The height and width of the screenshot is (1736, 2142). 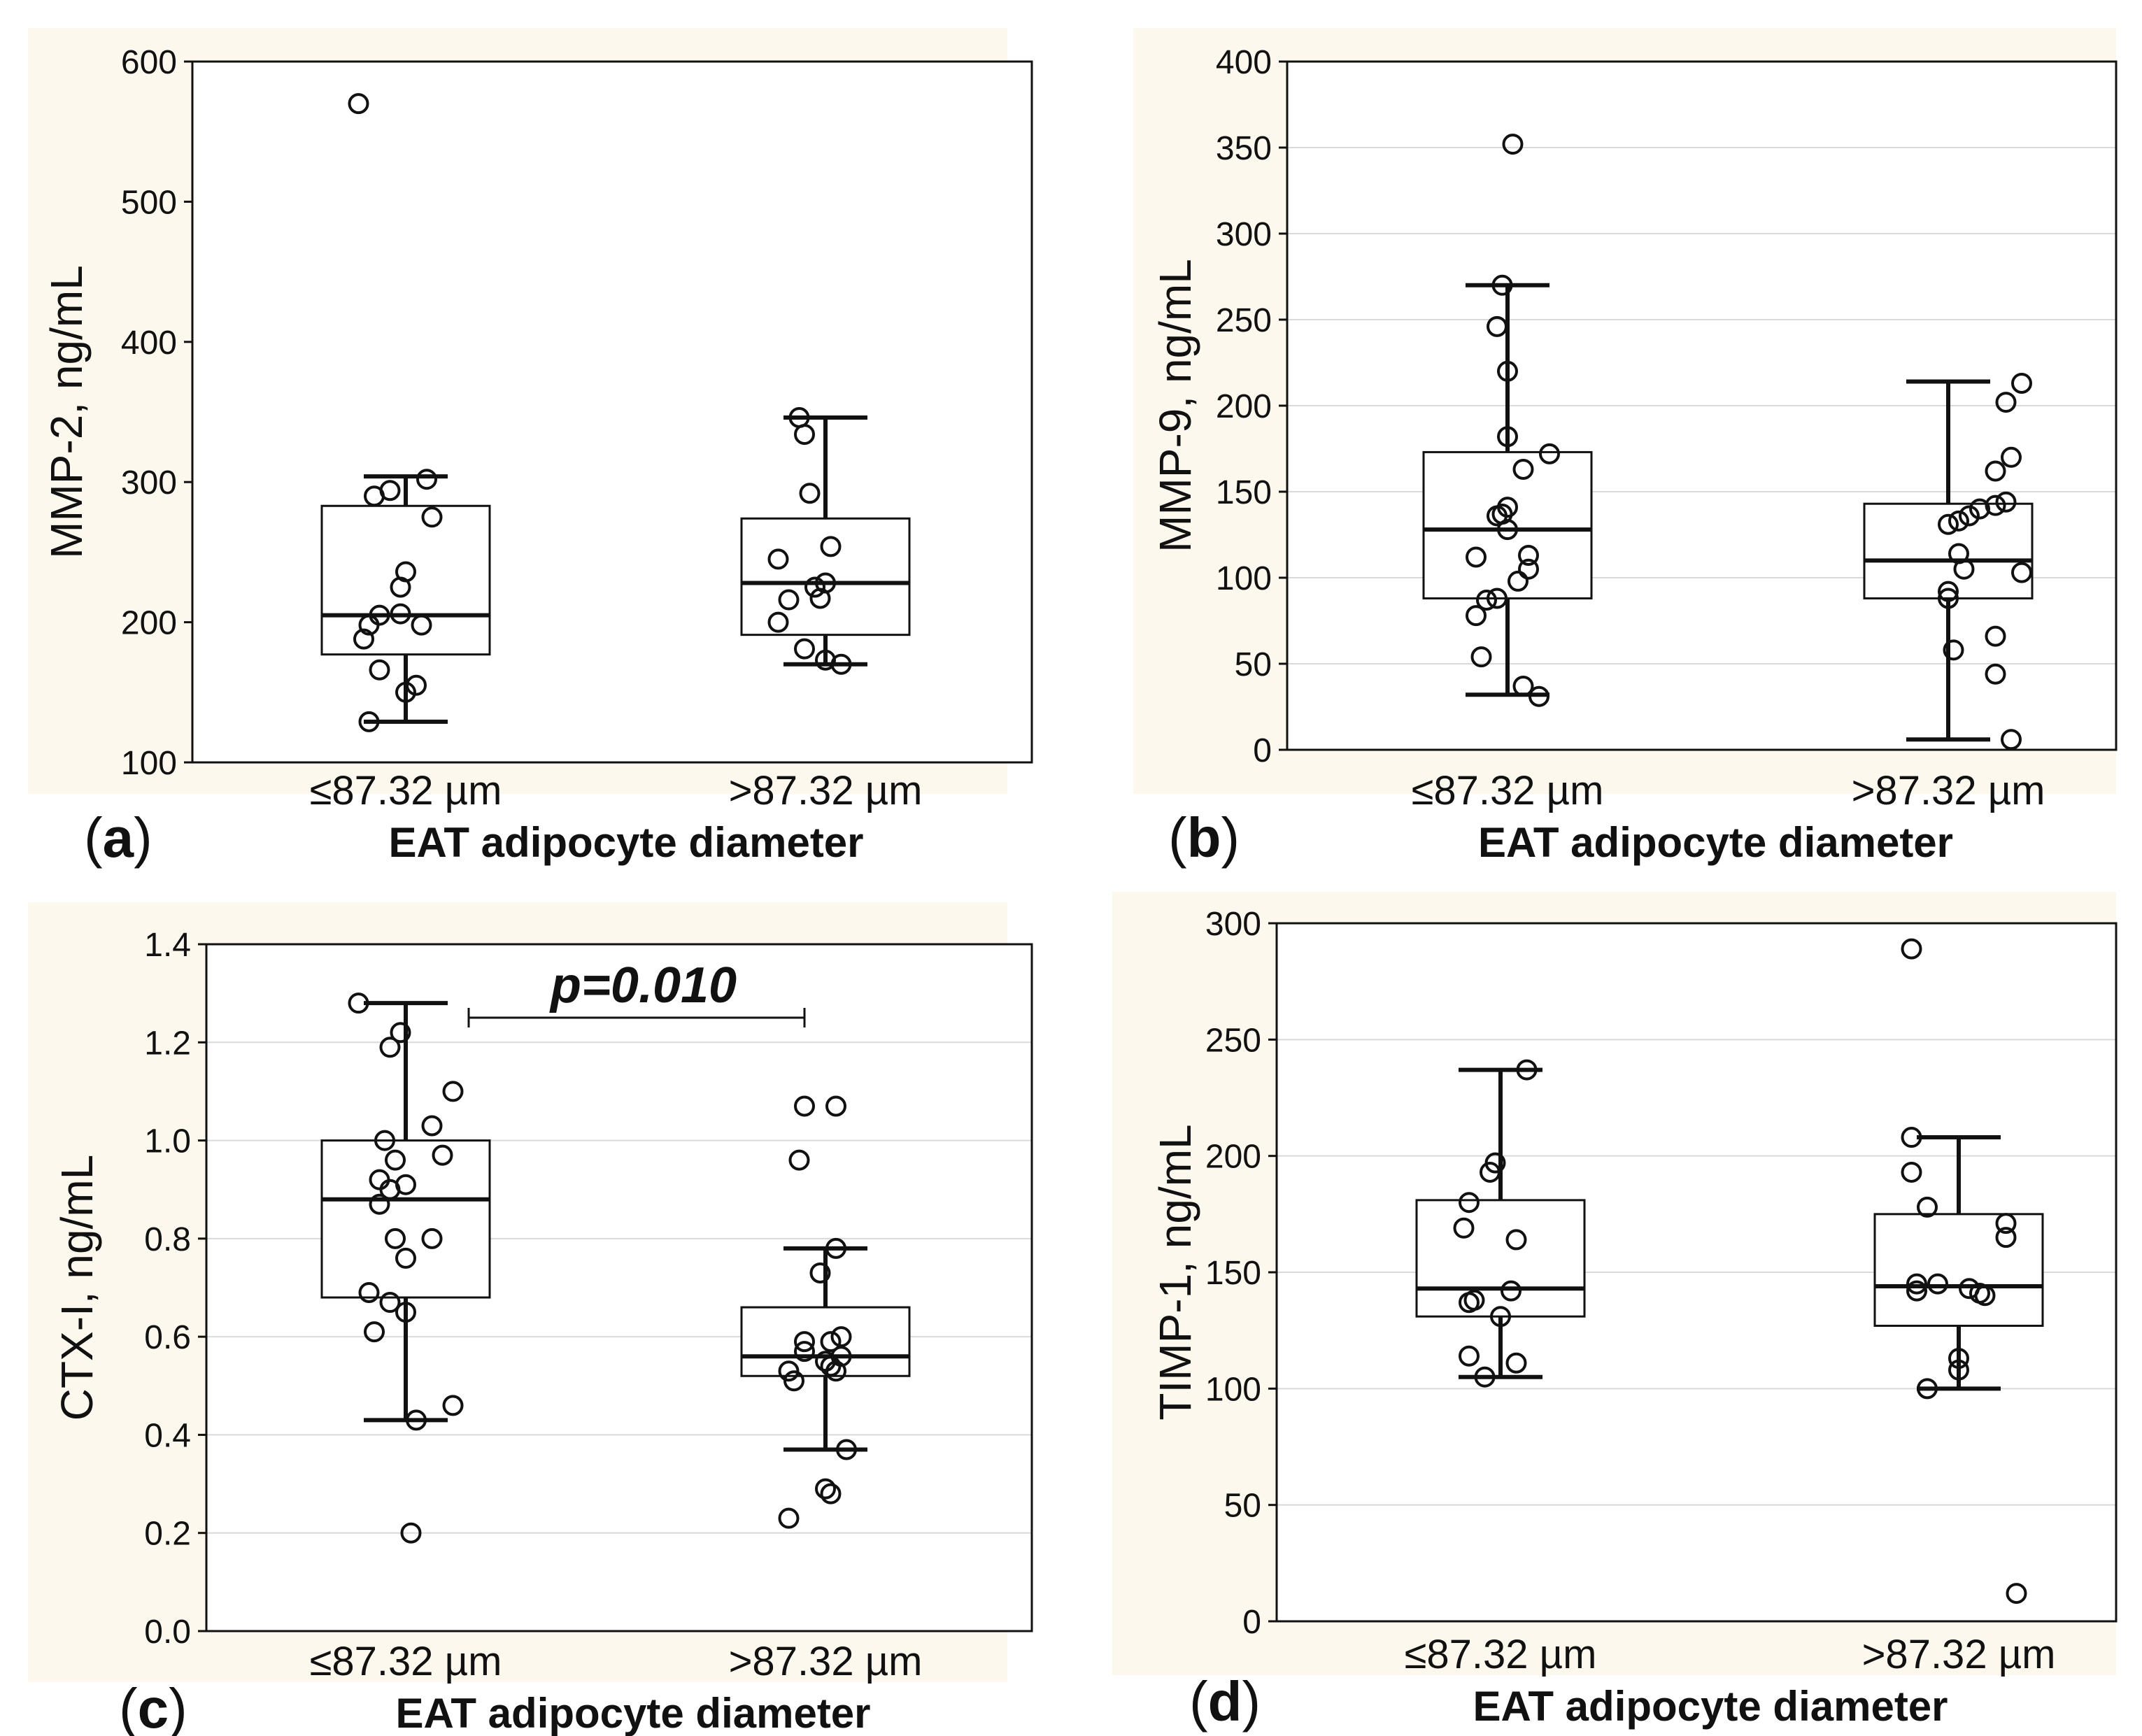 I want to click on y-tick-label: 150, so click(x=1244, y=492).